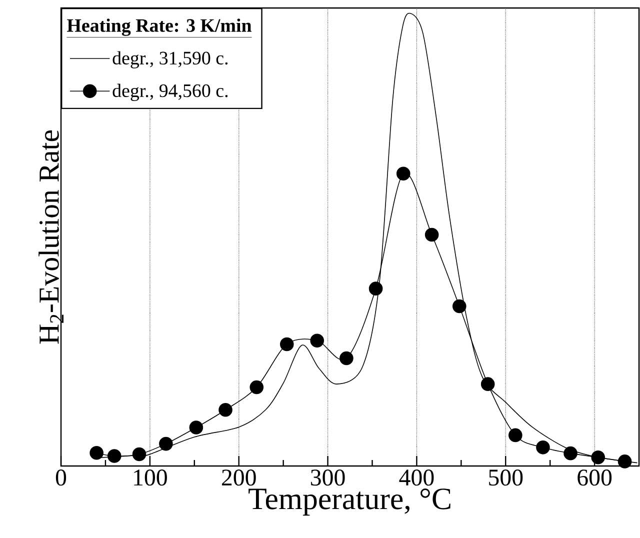  Describe the element at coordinates (170, 59) in the screenshot. I see `legend-label: degr., 31,590 c.` at that location.